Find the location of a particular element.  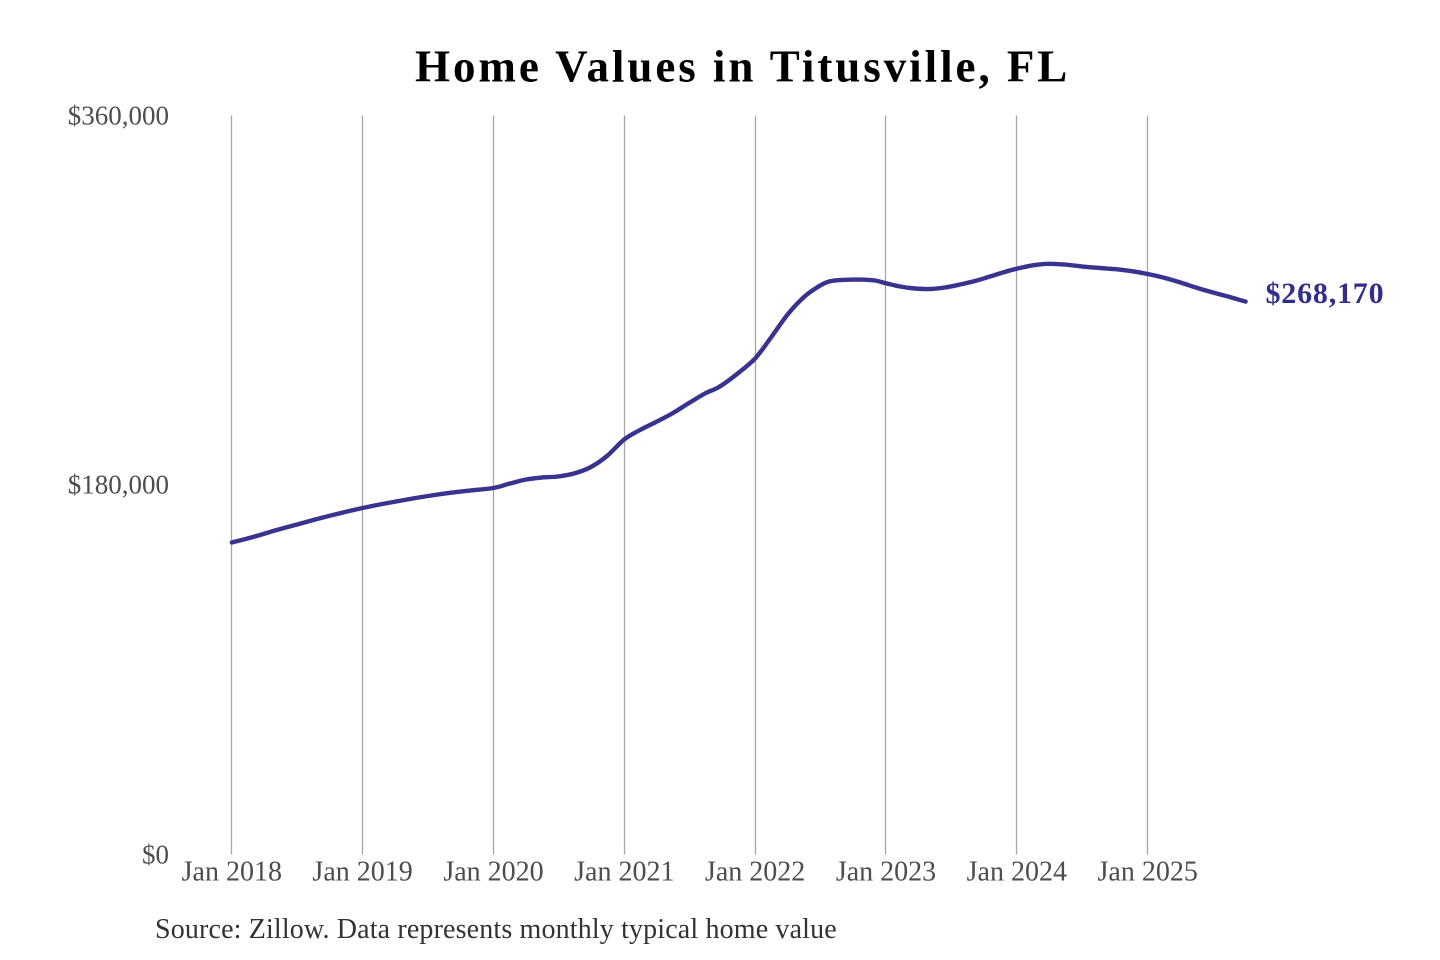

svg-text: Jan 2022 is located at coordinates (755, 872).